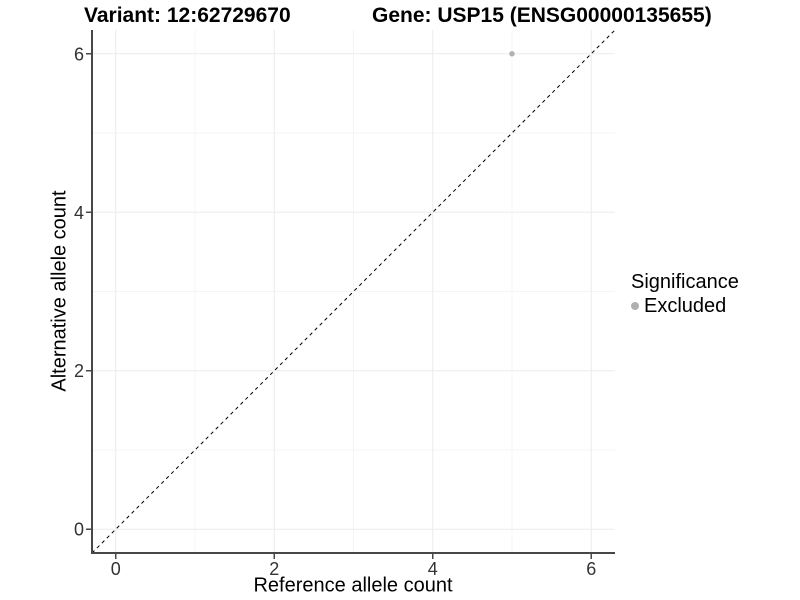 The width and height of the screenshot is (800, 600). Describe the element at coordinates (79, 371) in the screenshot. I see `y-tick-label: 2` at that location.